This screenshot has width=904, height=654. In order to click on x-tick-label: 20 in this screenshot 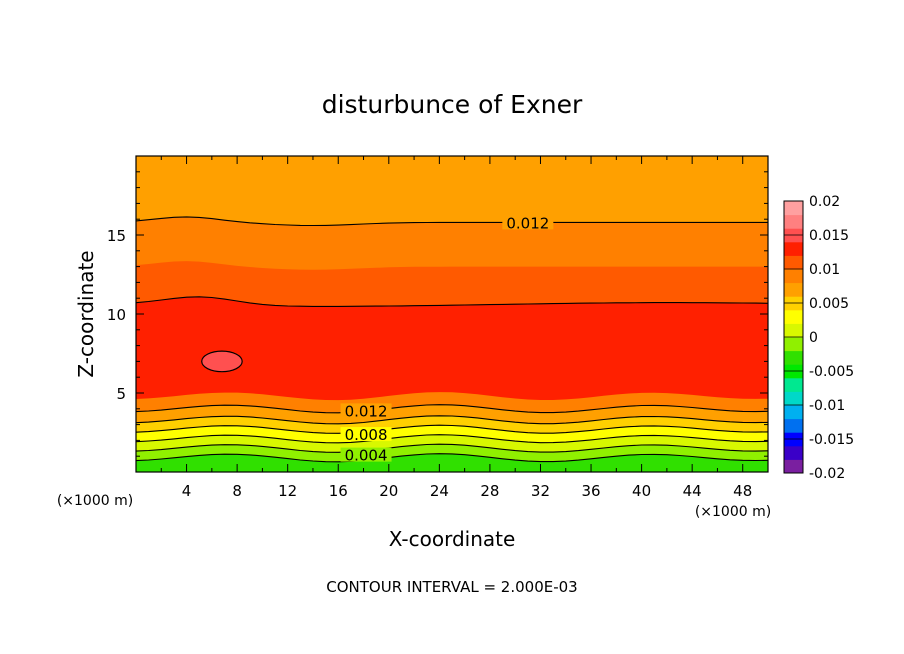, I will do `click(388, 491)`.